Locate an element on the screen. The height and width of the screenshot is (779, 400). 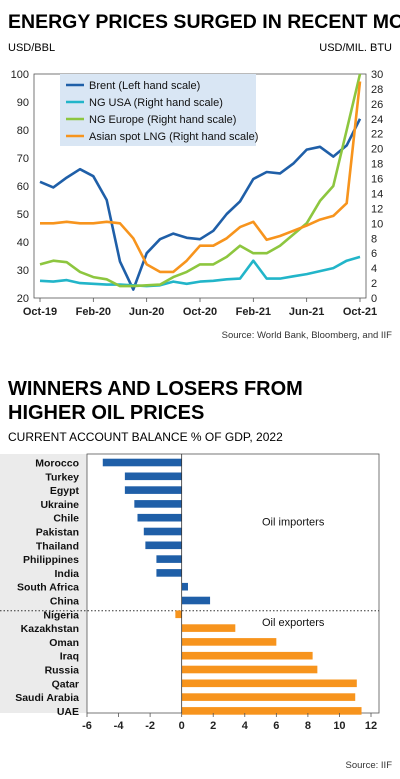
legend-label-2: NG USA (Right hand scale) is located at coordinates (156, 103).